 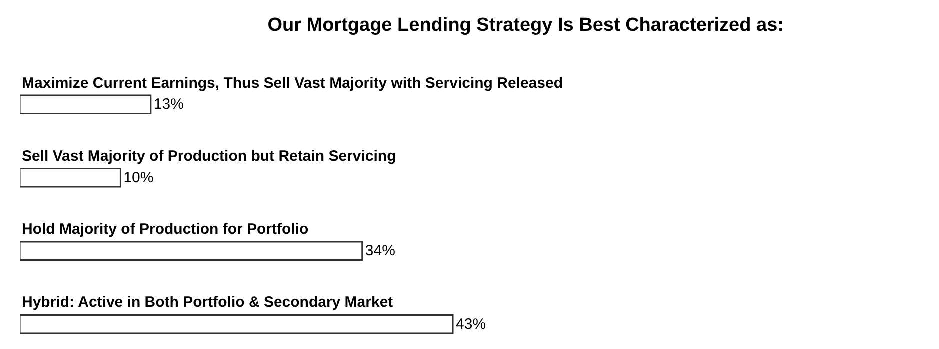 I want to click on y-tick-label: Sell Vast Majority of Production but Retain Servicing, so click(x=209, y=156).